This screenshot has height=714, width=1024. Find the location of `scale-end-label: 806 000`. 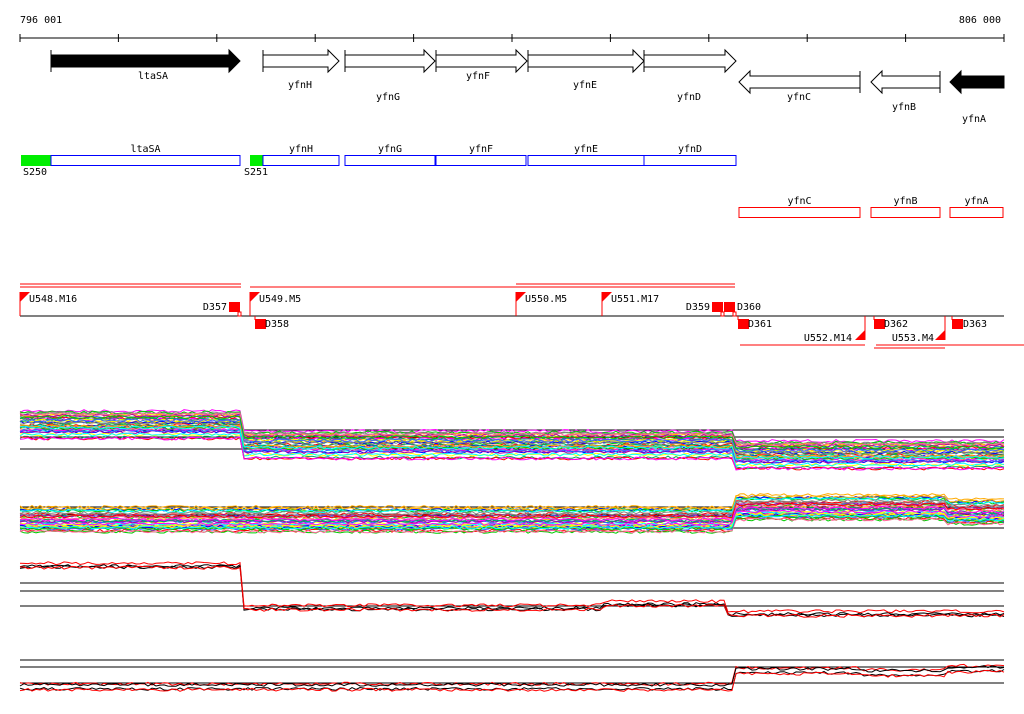

scale-end-label: 806 000 is located at coordinates (980, 20).